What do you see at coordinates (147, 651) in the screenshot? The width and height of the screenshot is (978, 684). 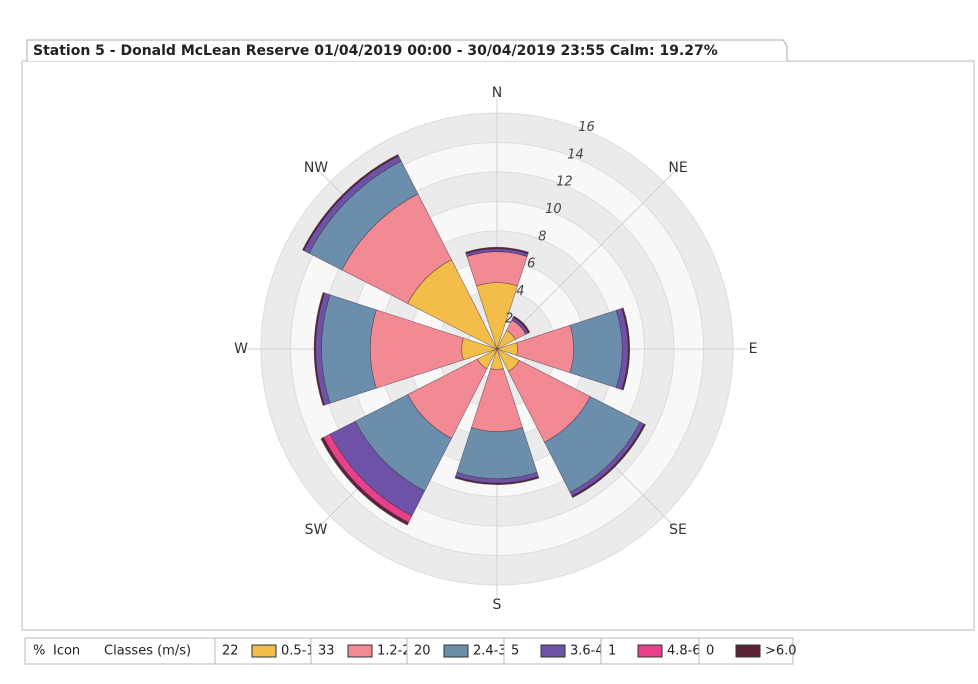 I see `legend-header: Classes (m/s)` at bounding box center [147, 651].